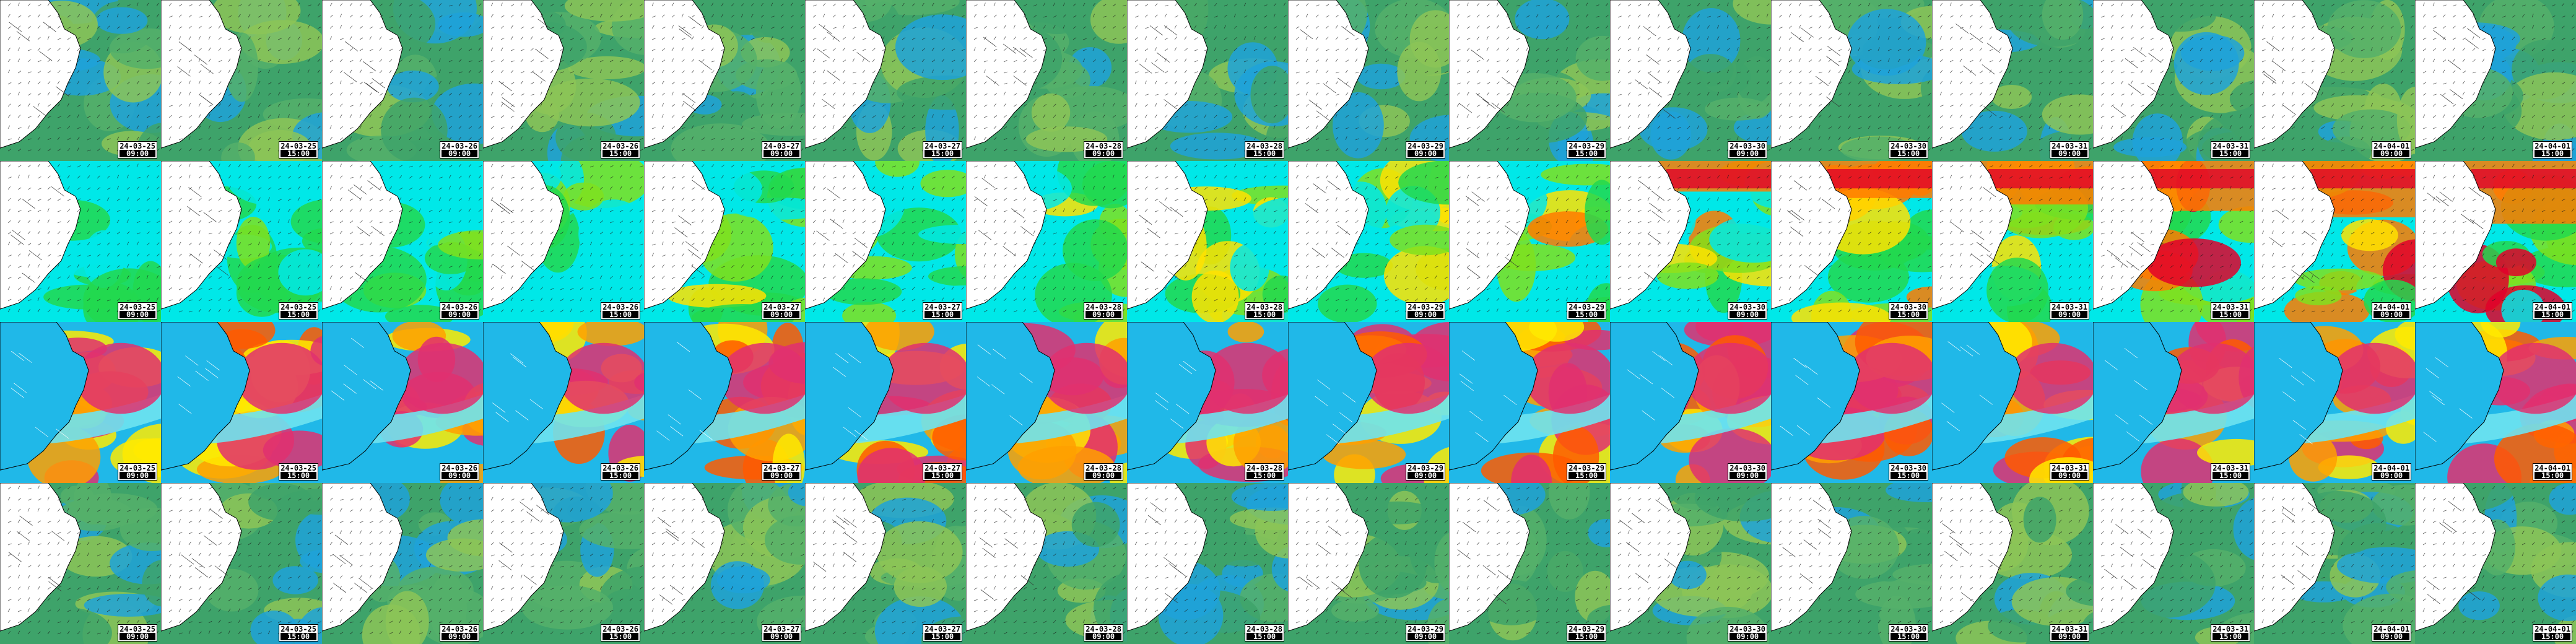 Image resolution: width=2576 pixels, height=644 pixels. I want to click on map-tile-r2-c2: 24-03-25 15:00, so click(241, 241).